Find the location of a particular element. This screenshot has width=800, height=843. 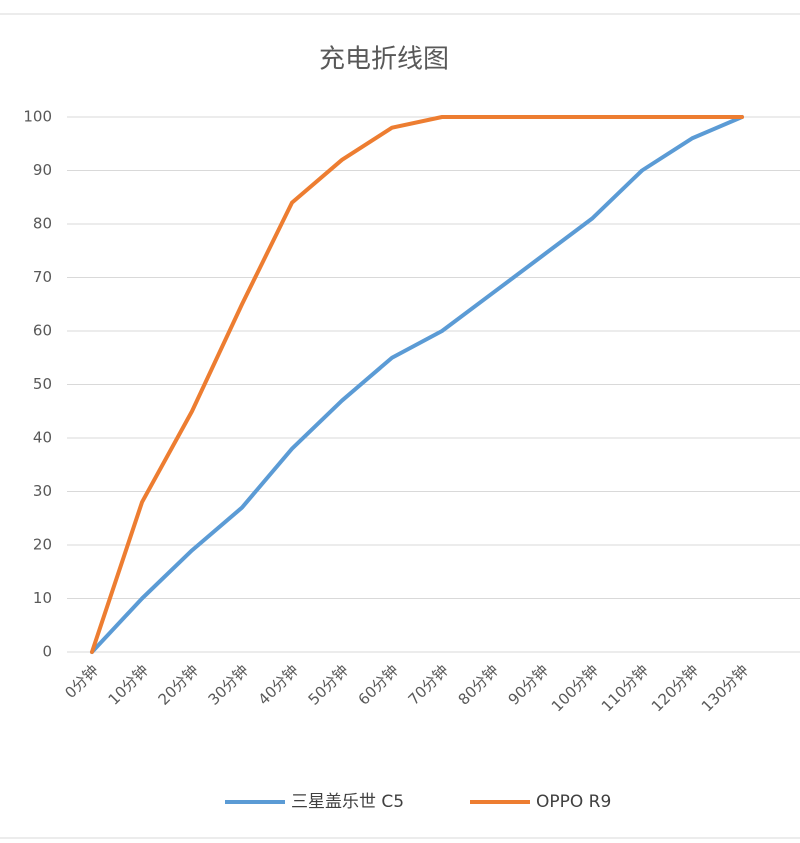

x-tick-label: 130分钟 is located at coordinates (725, 688).